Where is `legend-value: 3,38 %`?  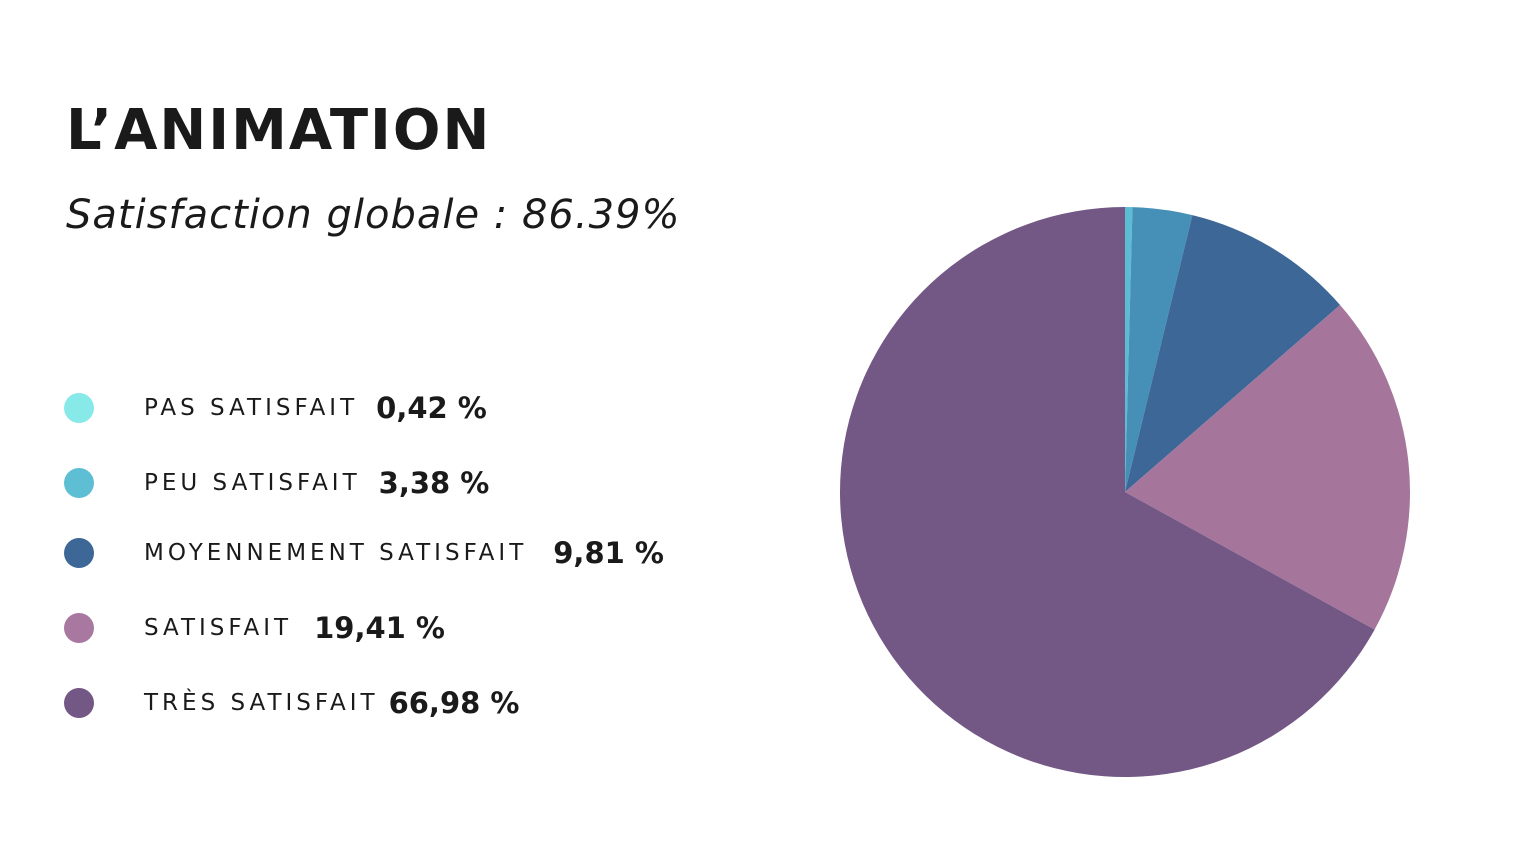
legend-value: 3,38 % is located at coordinates (434, 483).